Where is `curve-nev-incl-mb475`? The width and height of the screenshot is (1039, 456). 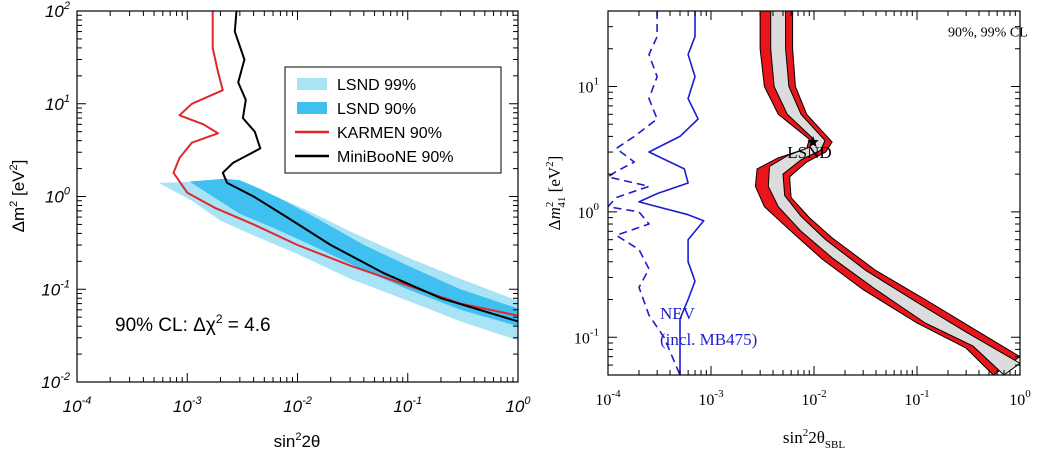
curve-nev-incl-mb475 is located at coordinates (671, 193).